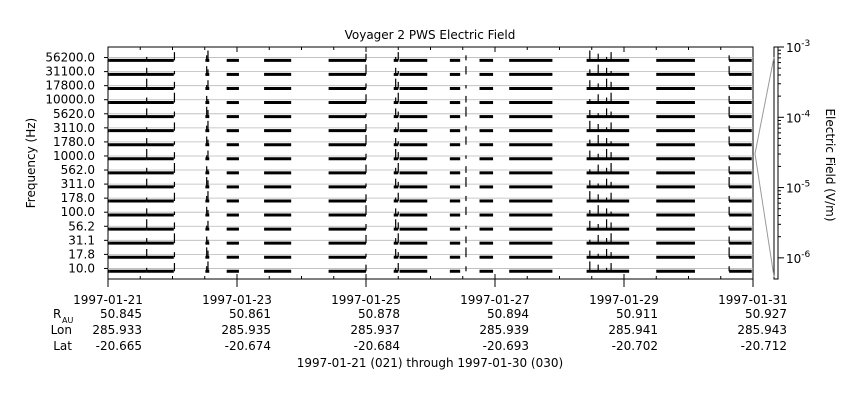 Image resolution: width=860 pixels, height=400 pixels. What do you see at coordinates (61, 330) in the screenshot?
I see `ephemeris-lon-label: Lon` at bounding box center [61, 330].